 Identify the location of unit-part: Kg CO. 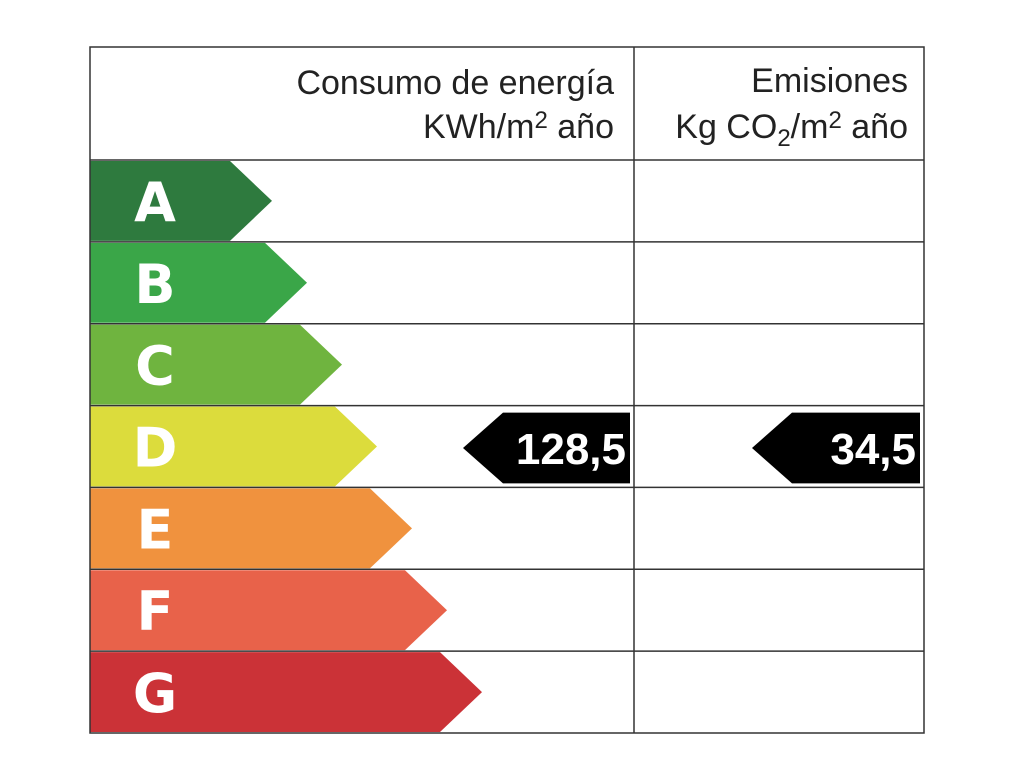
(726, 127).